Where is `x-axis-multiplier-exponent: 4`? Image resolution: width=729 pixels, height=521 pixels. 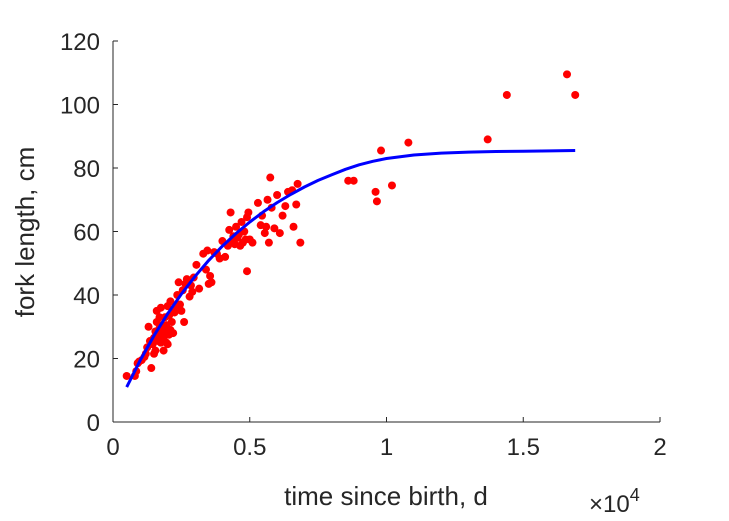 x-axis-multiplier-exponent: 4 is located at coordinates (635, 495).